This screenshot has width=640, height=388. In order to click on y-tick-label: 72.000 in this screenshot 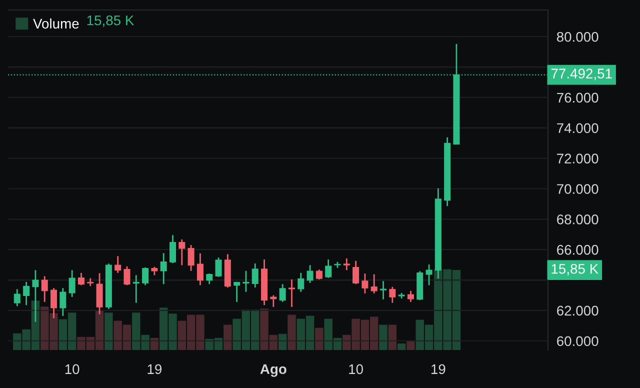, I will do `click(577, 159)`.